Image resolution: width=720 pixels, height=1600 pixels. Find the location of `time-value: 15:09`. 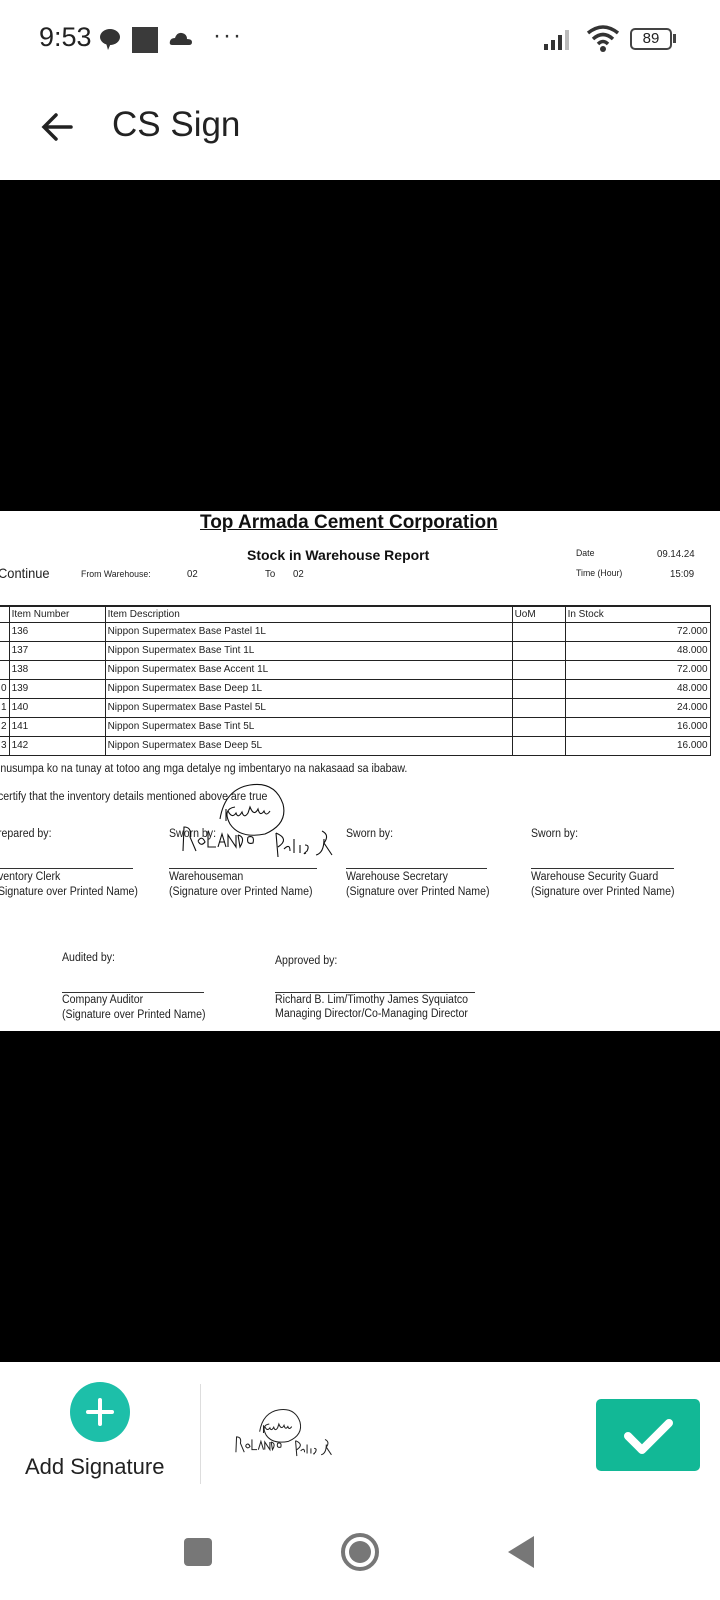

time-value: 15:09 is located at coordinates (682, 574).